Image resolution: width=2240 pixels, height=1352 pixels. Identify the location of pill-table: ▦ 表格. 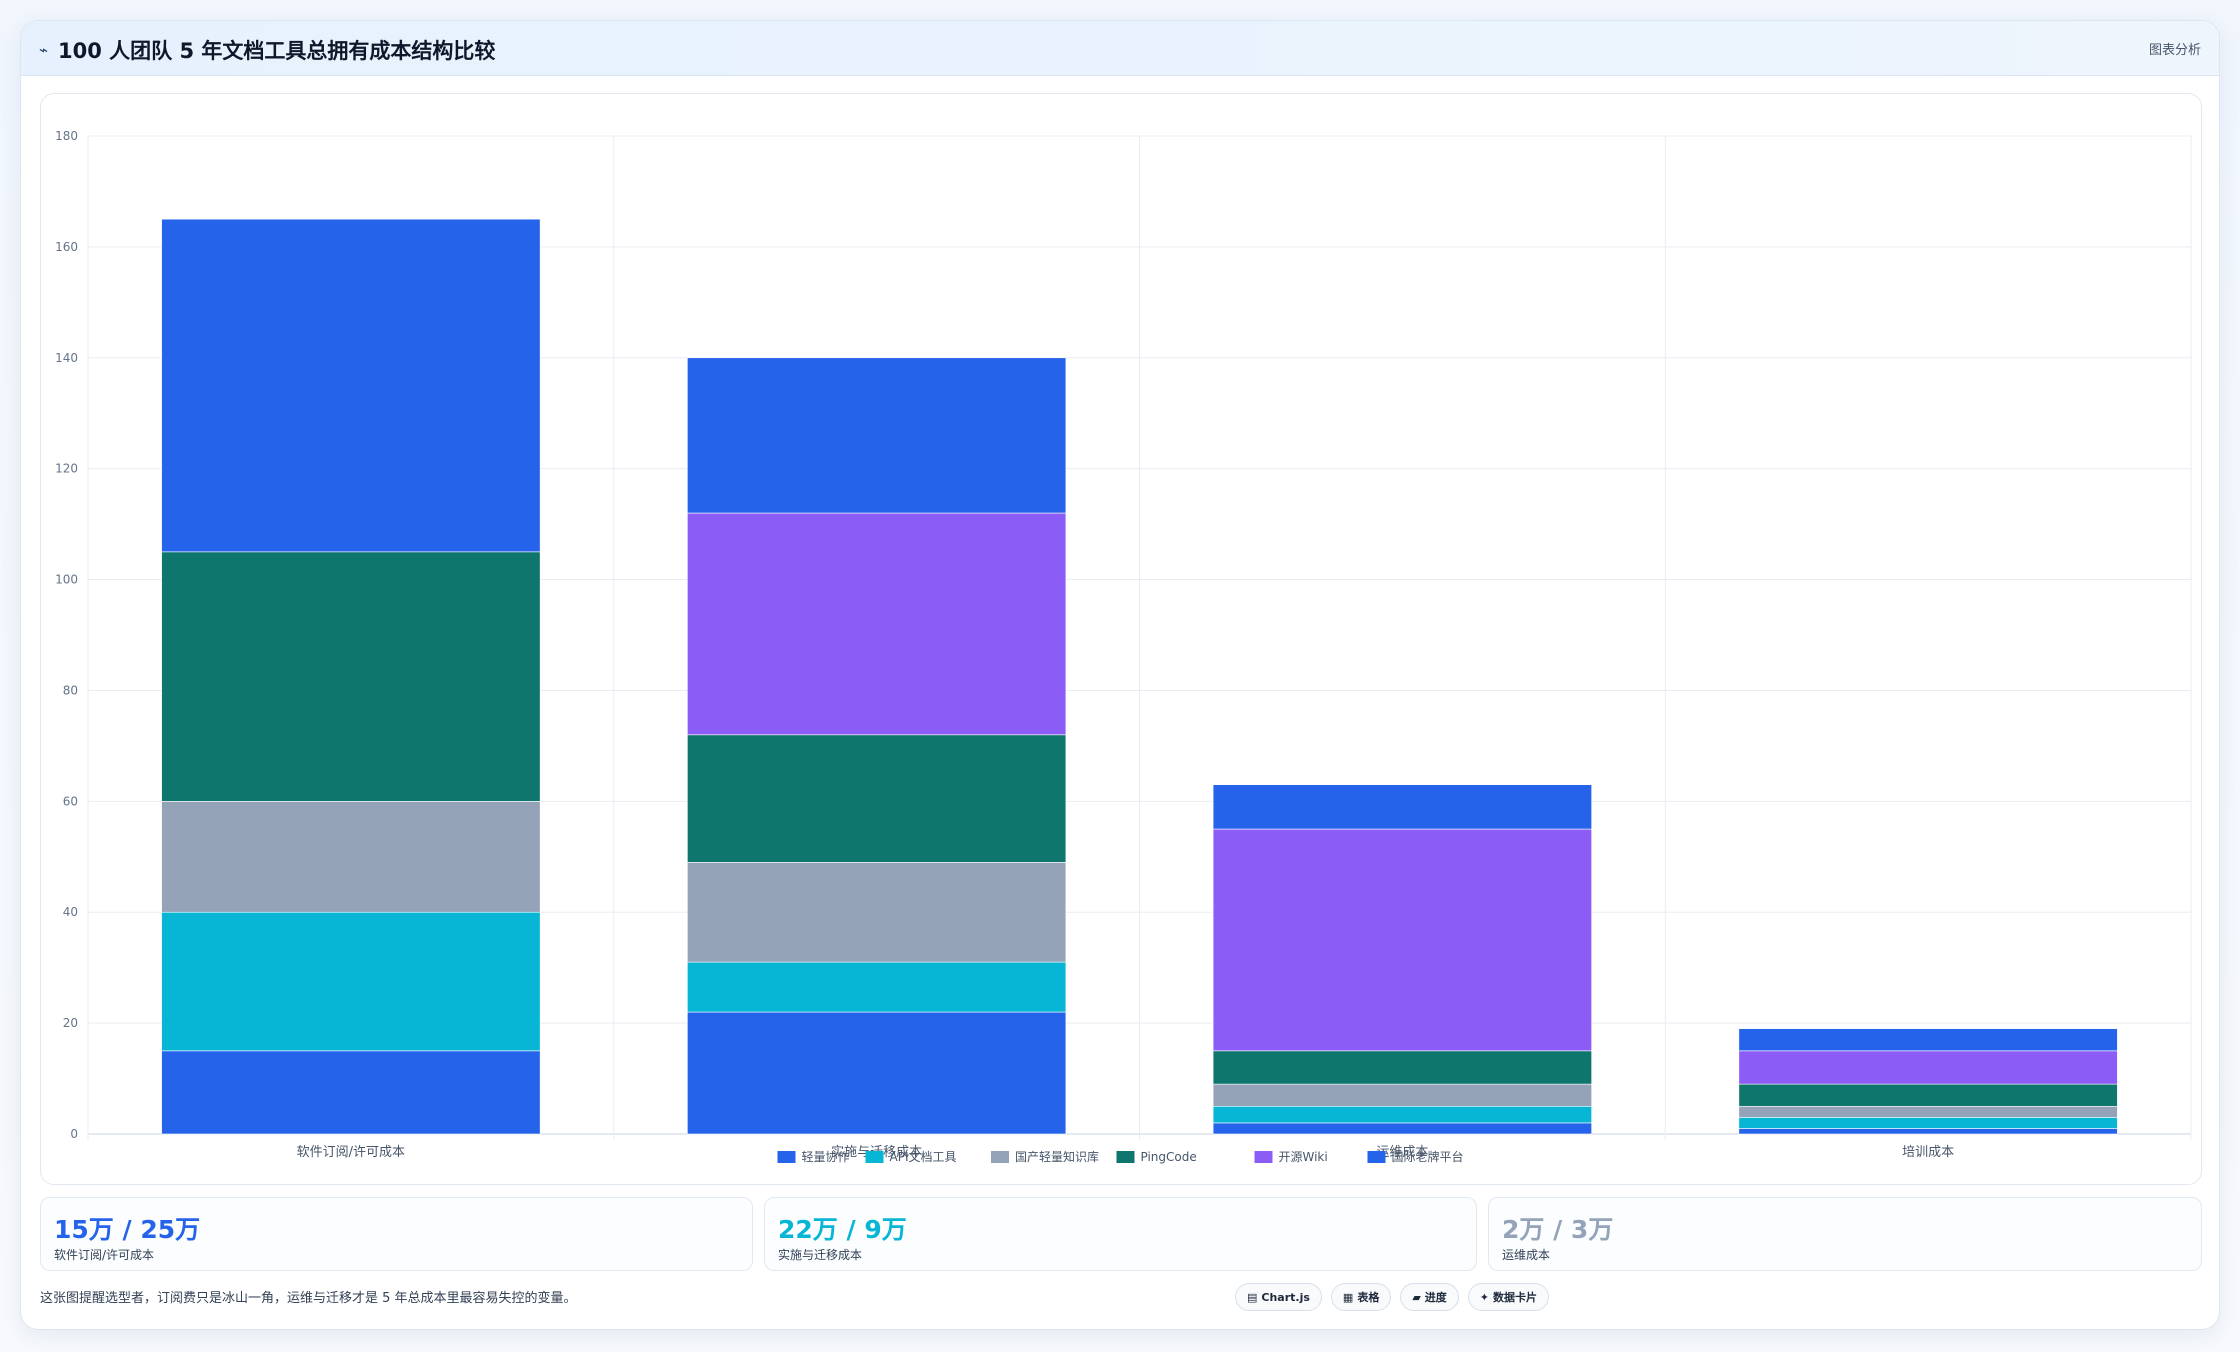
(1361, 1297).